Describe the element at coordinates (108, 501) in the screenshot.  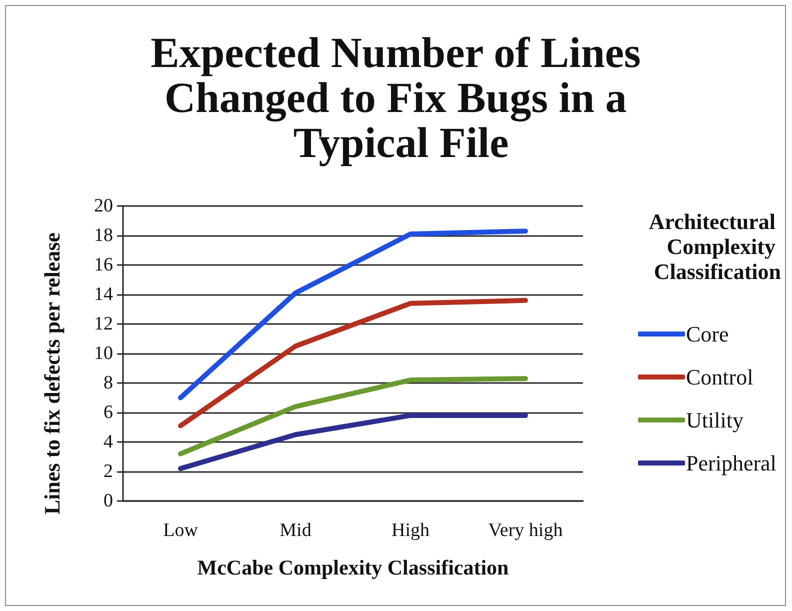
I see `y-tick-label: 0` at that location.